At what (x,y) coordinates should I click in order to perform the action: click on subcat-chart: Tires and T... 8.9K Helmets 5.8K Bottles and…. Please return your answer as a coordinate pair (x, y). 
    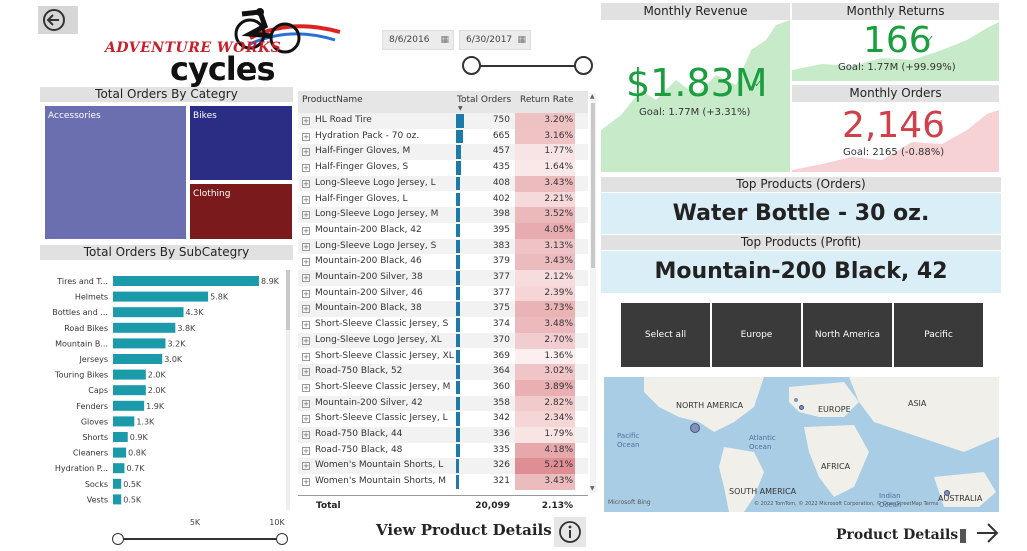
    Looking at the image, I should click on (166, 397).